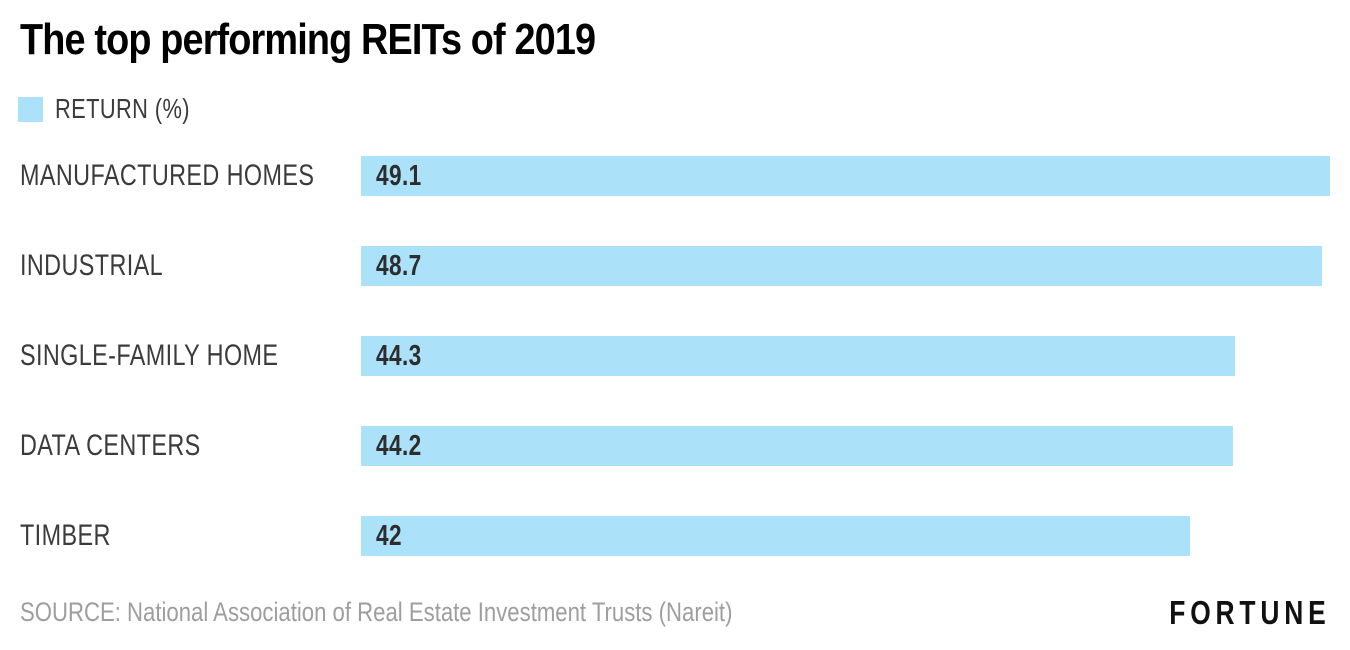 Image resolution: width=1350 pixels, height=650 pixels. I want to click on bar-row: TIMBER 42, so click(675, 536).